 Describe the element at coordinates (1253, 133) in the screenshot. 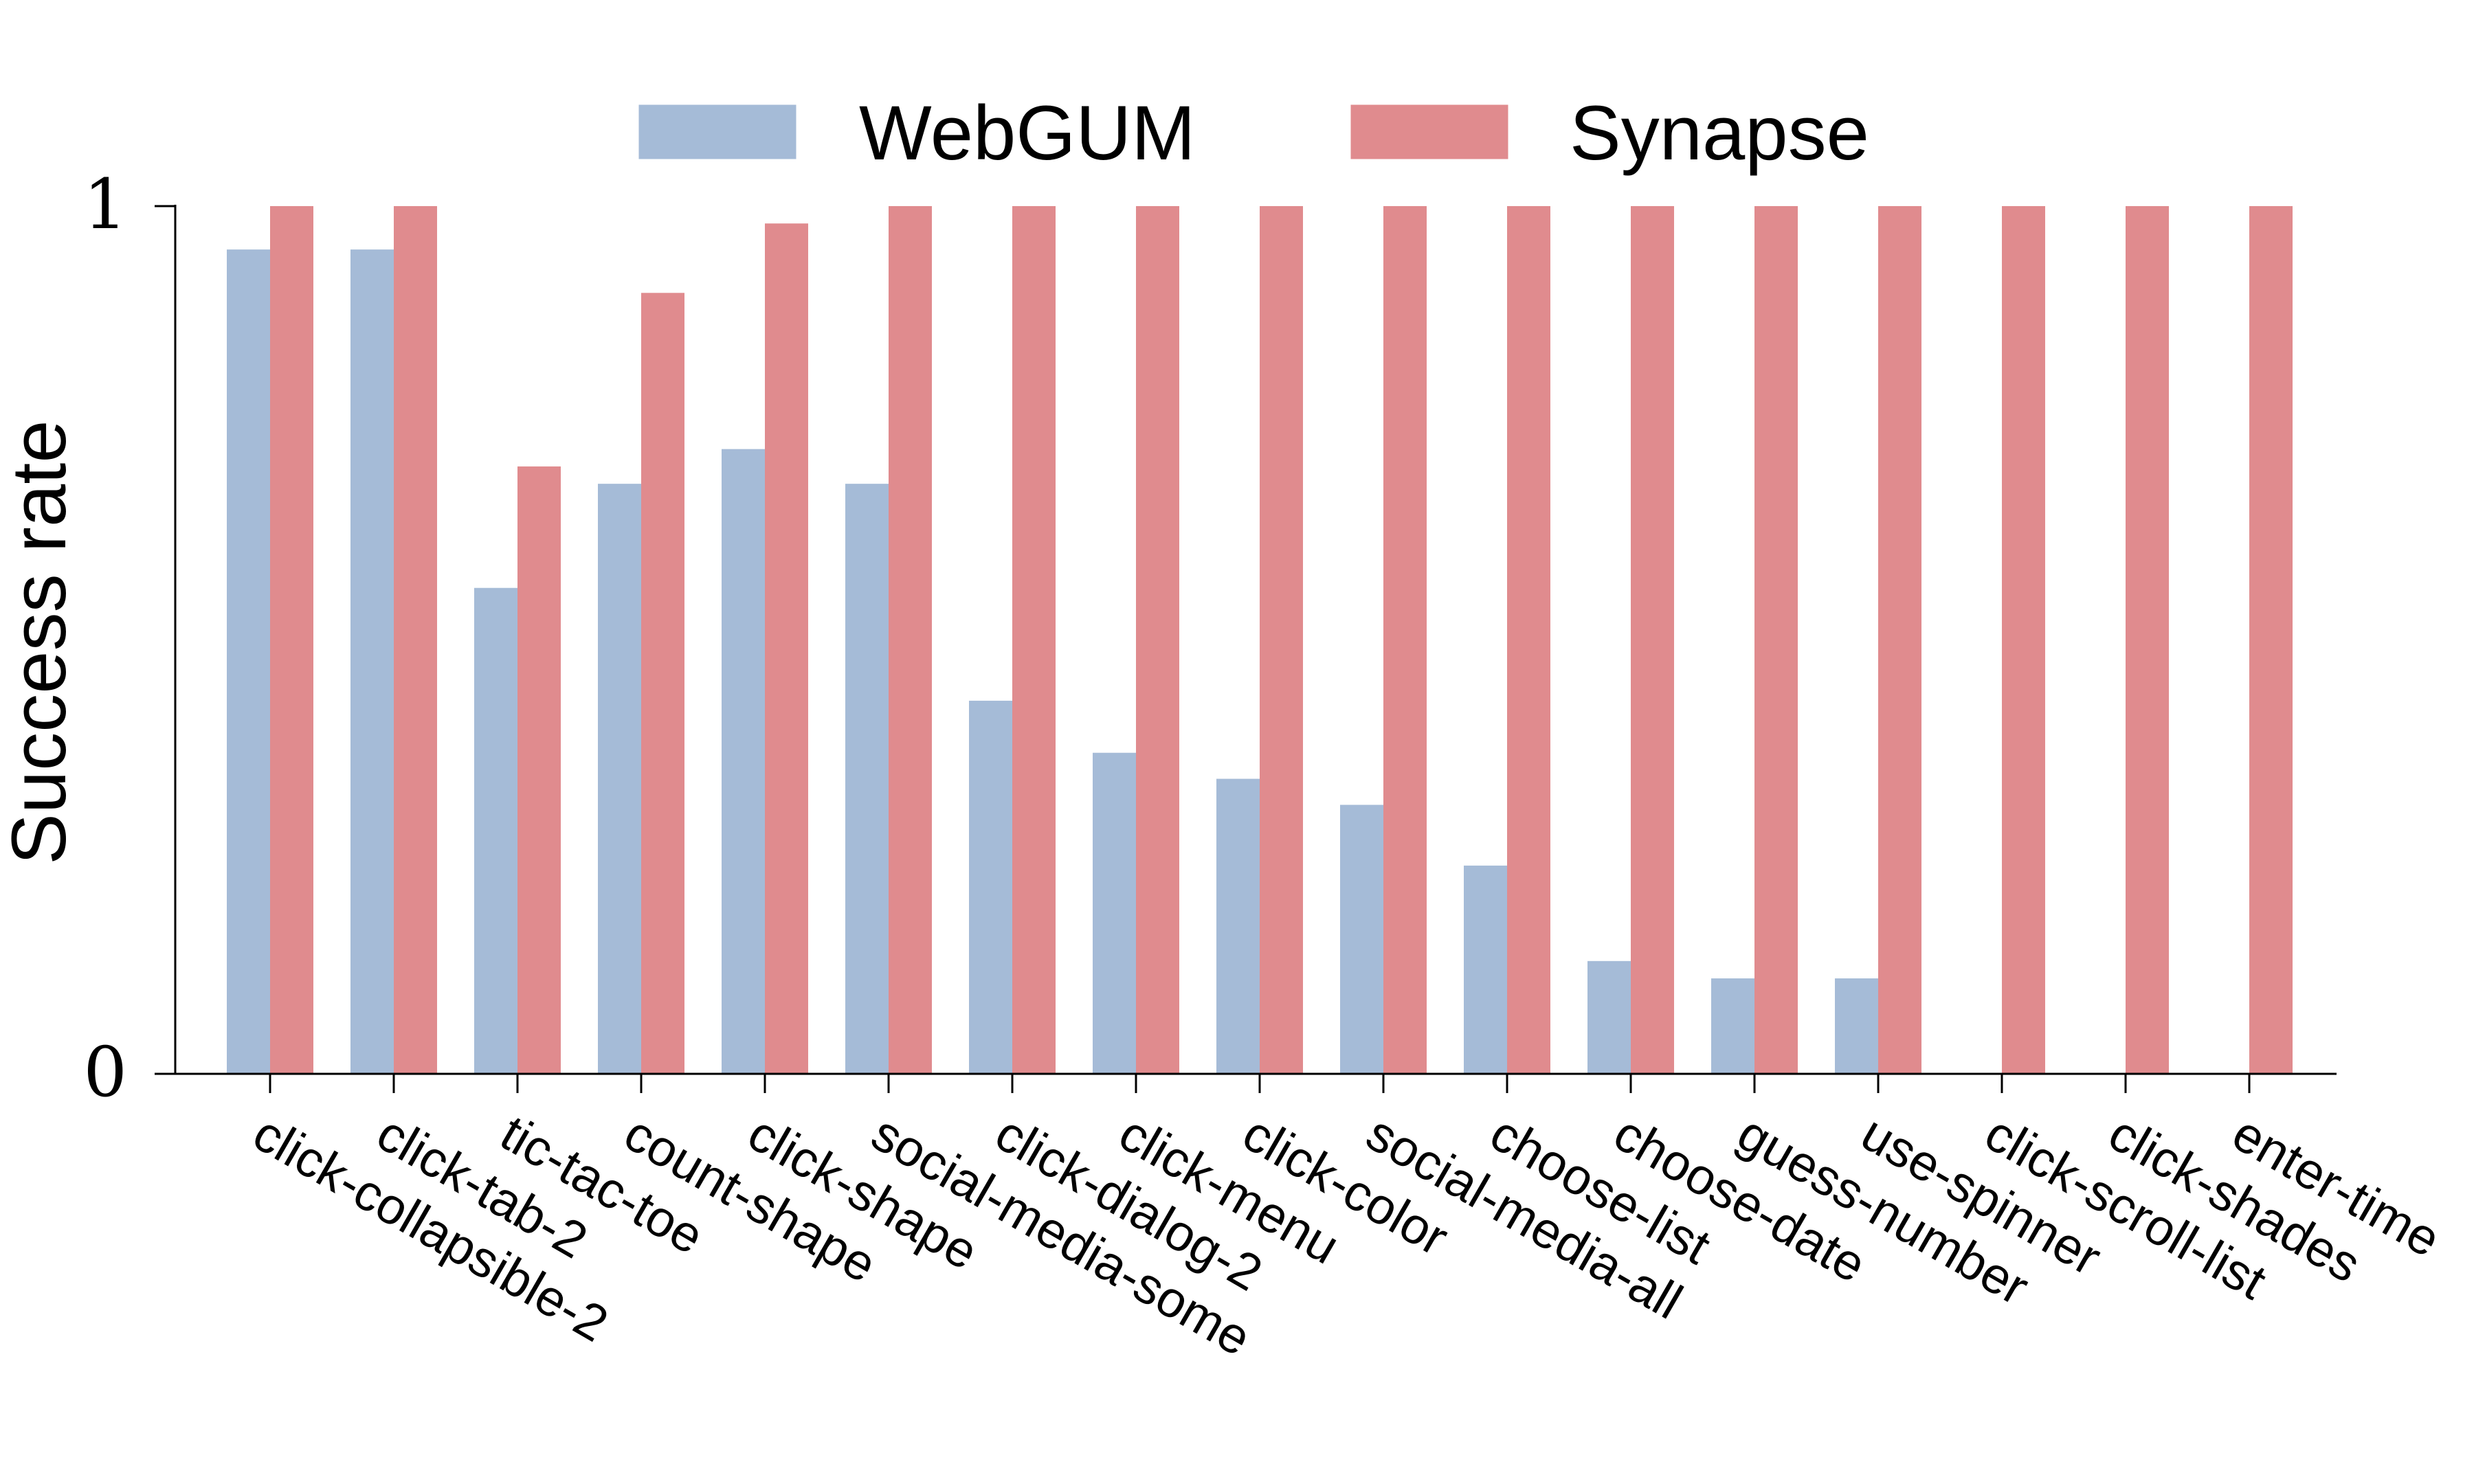

I see `legend: WebGUM Synapse` at that location.